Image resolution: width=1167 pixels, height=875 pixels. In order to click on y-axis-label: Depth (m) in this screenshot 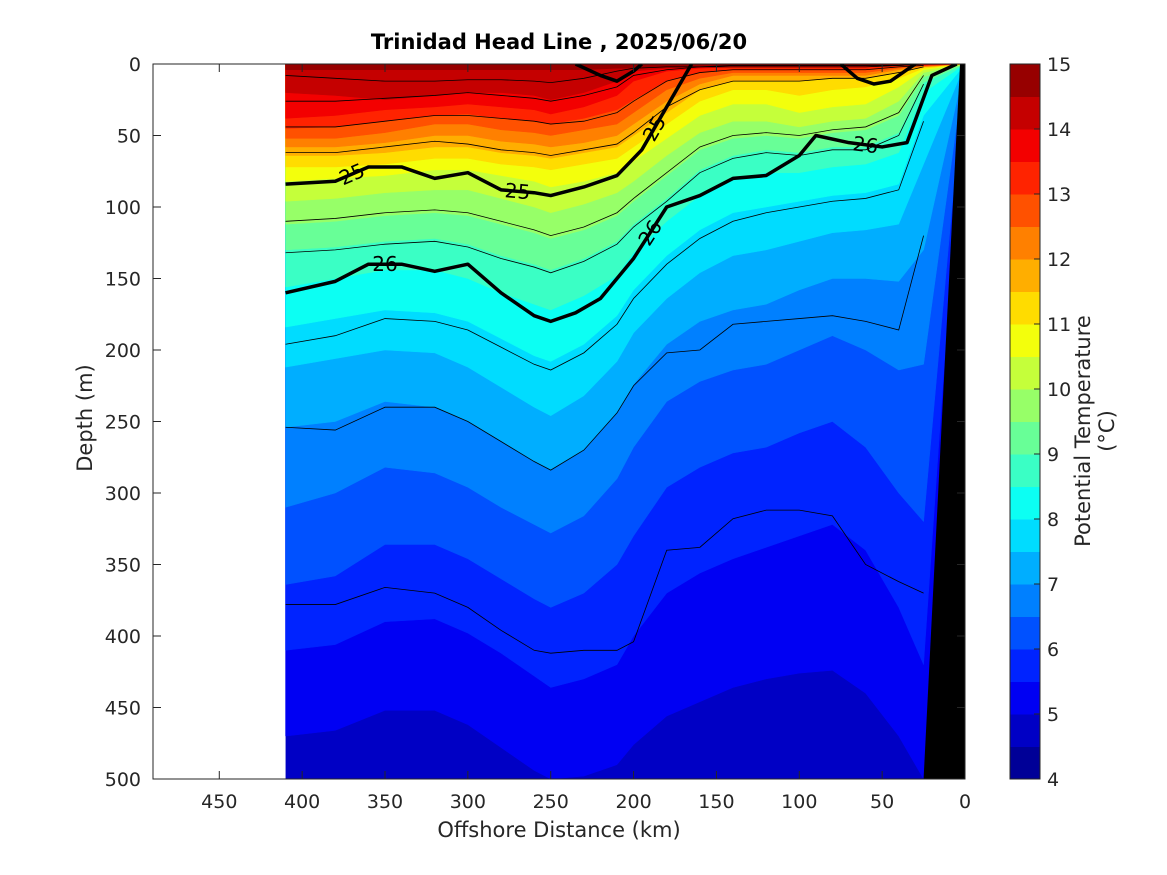, I will do `click(85, 418)`.